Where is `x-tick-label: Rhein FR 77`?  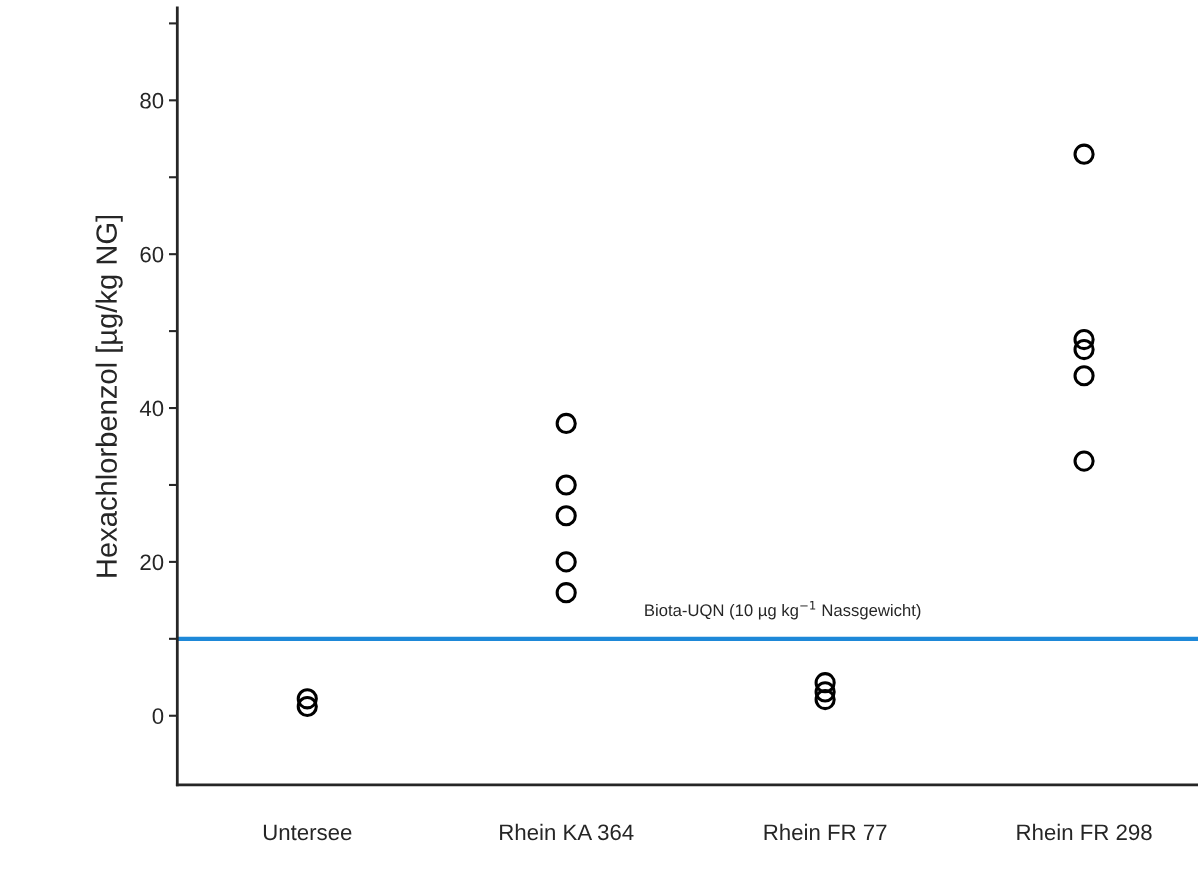 x-tick-label: Rhein FR 77 is located at coordinates (825, 832).